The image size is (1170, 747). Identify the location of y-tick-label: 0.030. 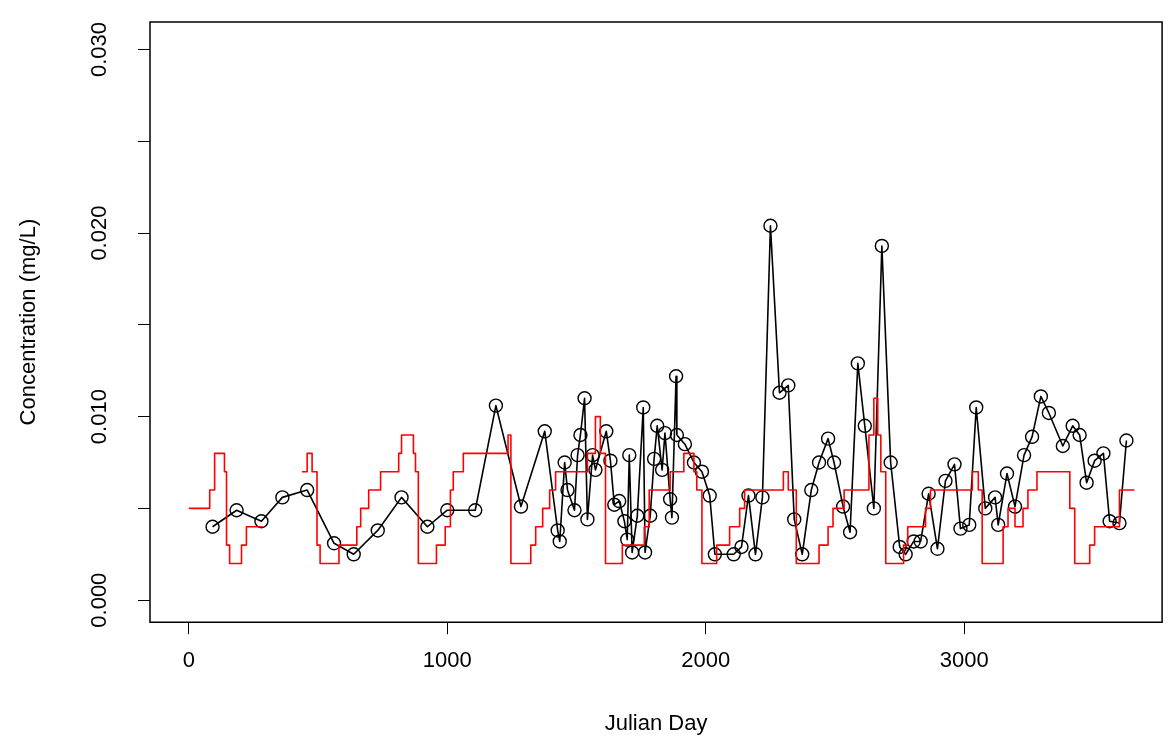
(99, 50).